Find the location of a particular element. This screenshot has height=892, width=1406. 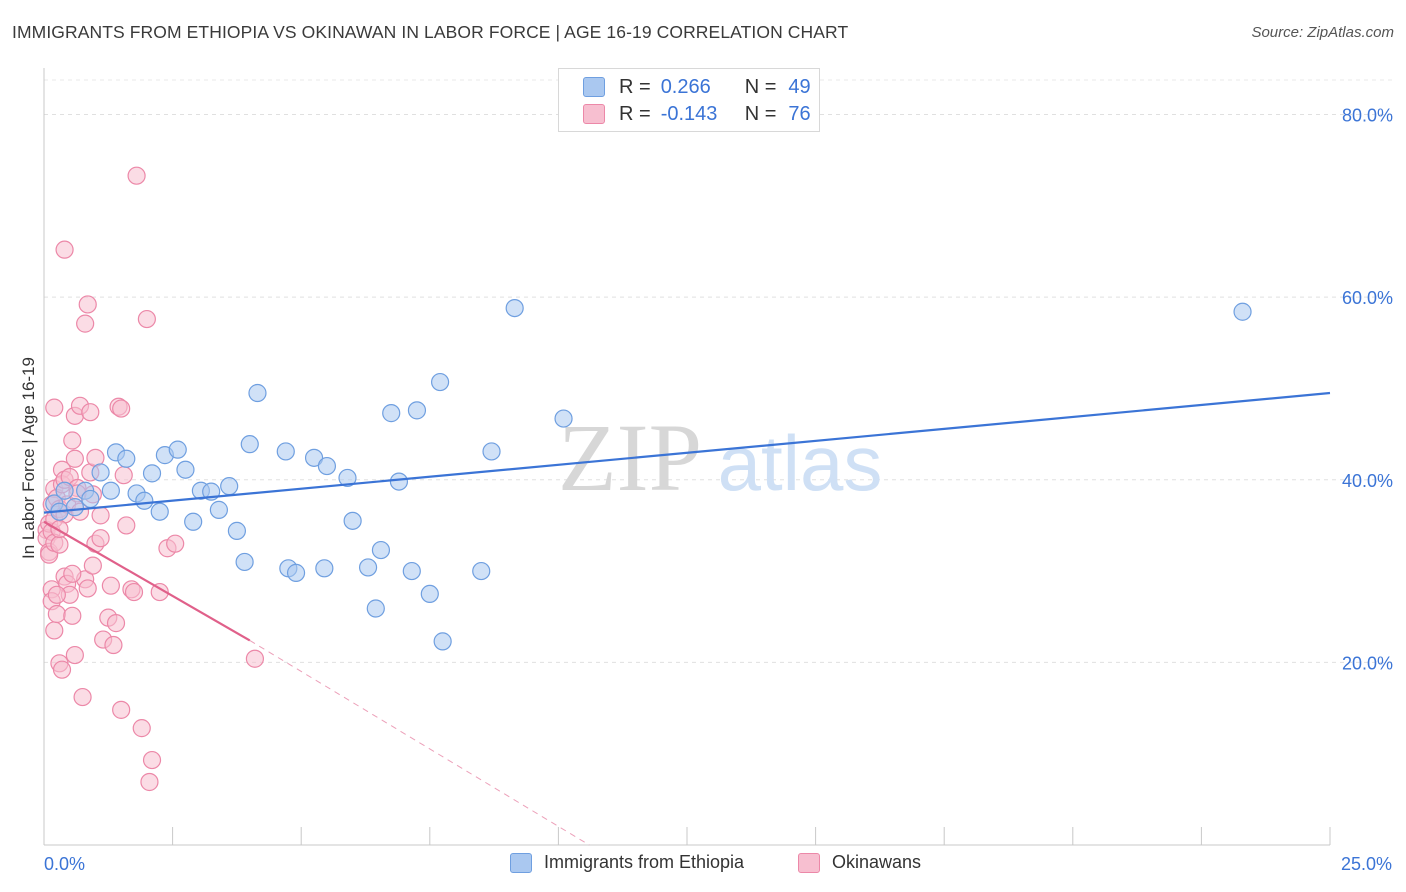

legend-r-value: -0.143 is located at coordinates (689, 113).